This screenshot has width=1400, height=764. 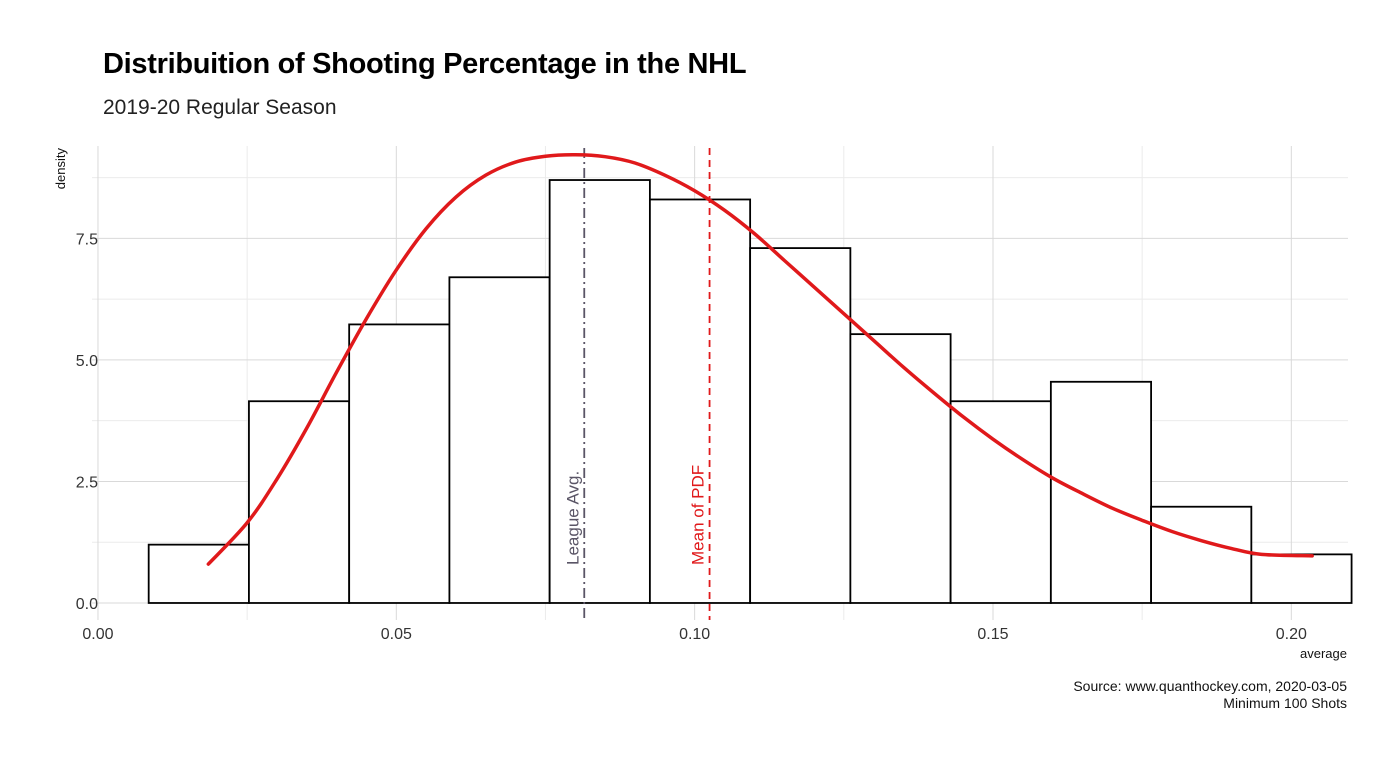 I want to click on league-avg-label: League Avg., so click(x=572, y=518).